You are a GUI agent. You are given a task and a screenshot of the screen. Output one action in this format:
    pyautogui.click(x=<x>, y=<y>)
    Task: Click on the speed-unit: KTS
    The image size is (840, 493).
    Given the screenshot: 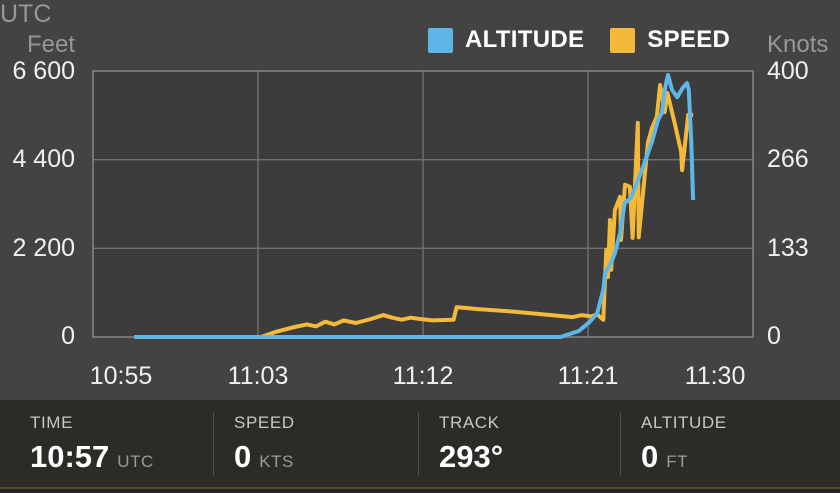 What is the action you would take?
    pyautogui.click(x=276, y=461)
    